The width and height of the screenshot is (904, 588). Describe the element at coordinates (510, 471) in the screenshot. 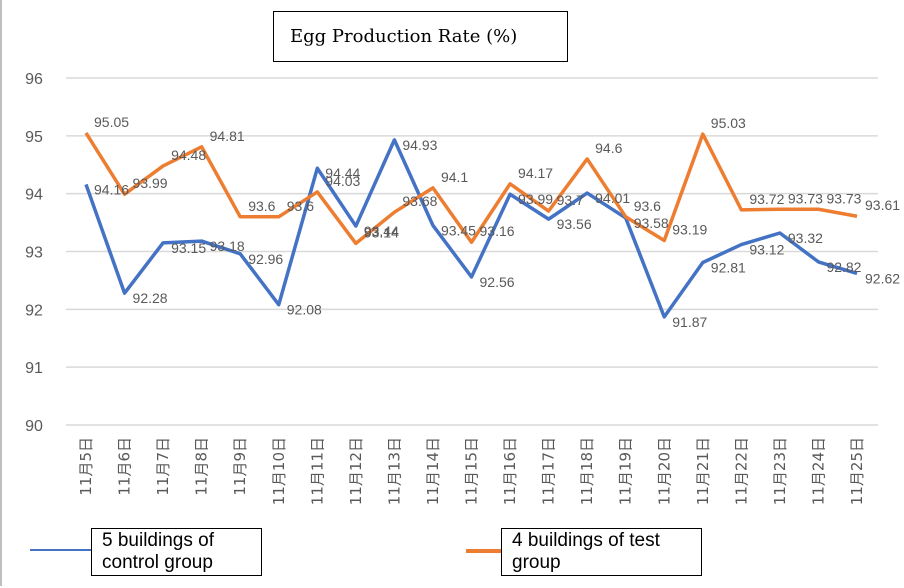

I see `x-tick-label: 11月16日` at that location.